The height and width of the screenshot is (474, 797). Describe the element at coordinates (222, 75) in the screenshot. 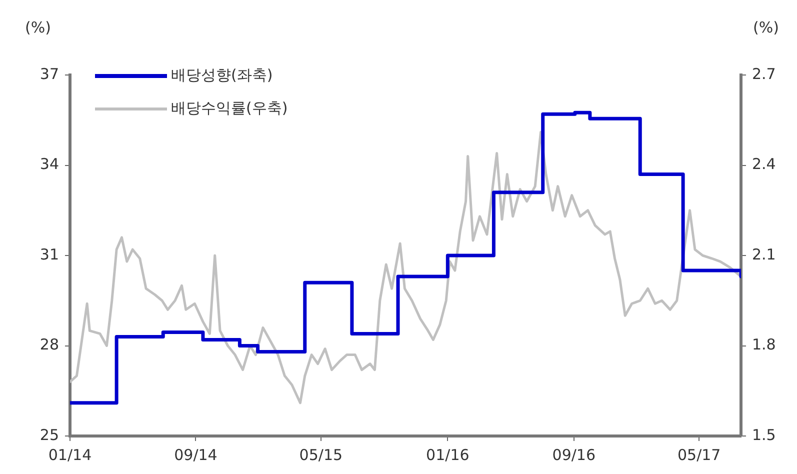

I see `legend-label: 배당성향(좌축)` at that location.